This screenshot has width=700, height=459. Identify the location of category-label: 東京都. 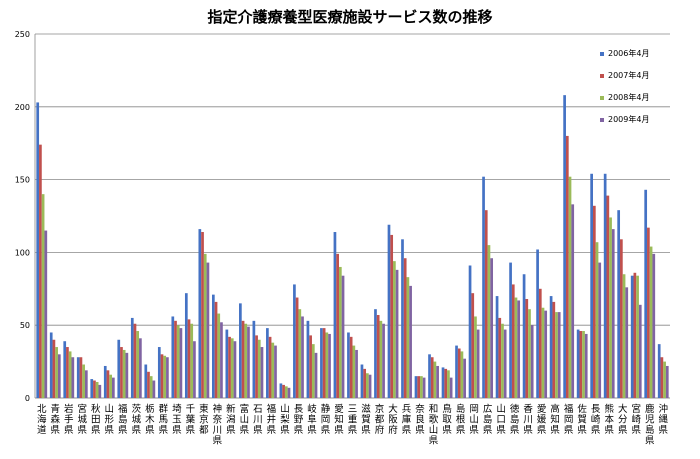
(204, 419).